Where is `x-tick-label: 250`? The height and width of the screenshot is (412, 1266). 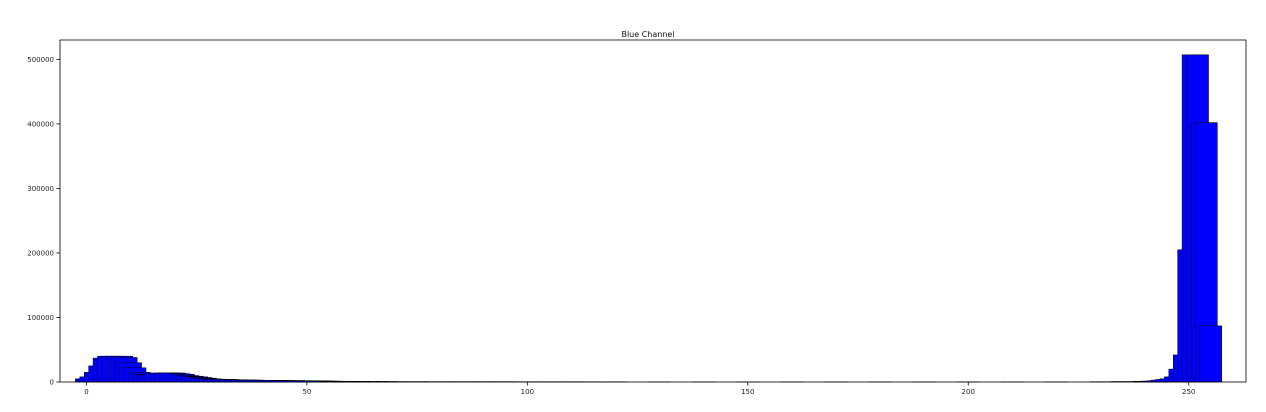 x-tick-label: 250 is located at coordinates (1188, 392).